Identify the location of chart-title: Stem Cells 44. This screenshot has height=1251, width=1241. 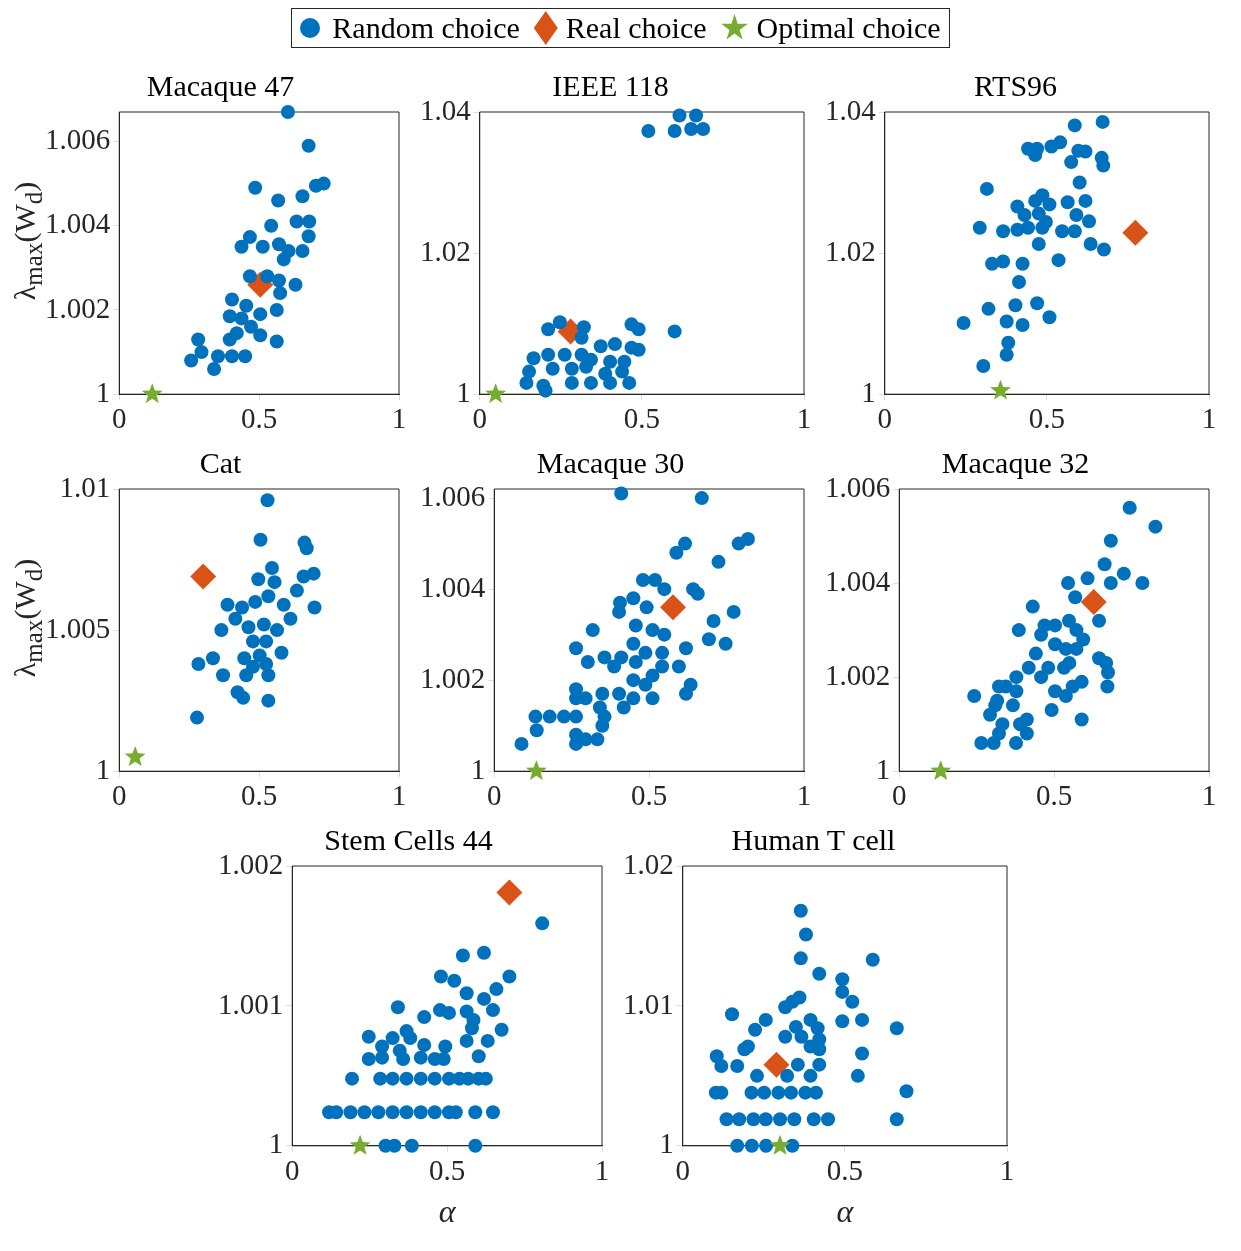
(408, 839).